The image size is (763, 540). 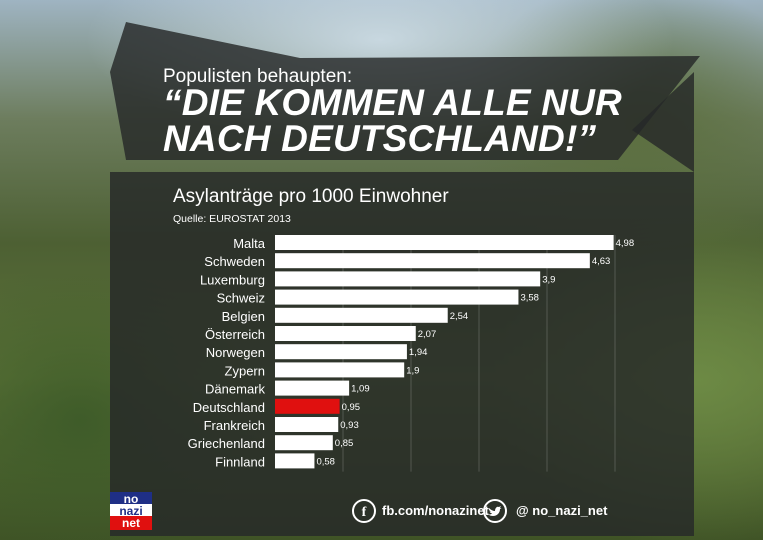 I want to click on value-label-5: 2,07, so click(x=427, y=334).